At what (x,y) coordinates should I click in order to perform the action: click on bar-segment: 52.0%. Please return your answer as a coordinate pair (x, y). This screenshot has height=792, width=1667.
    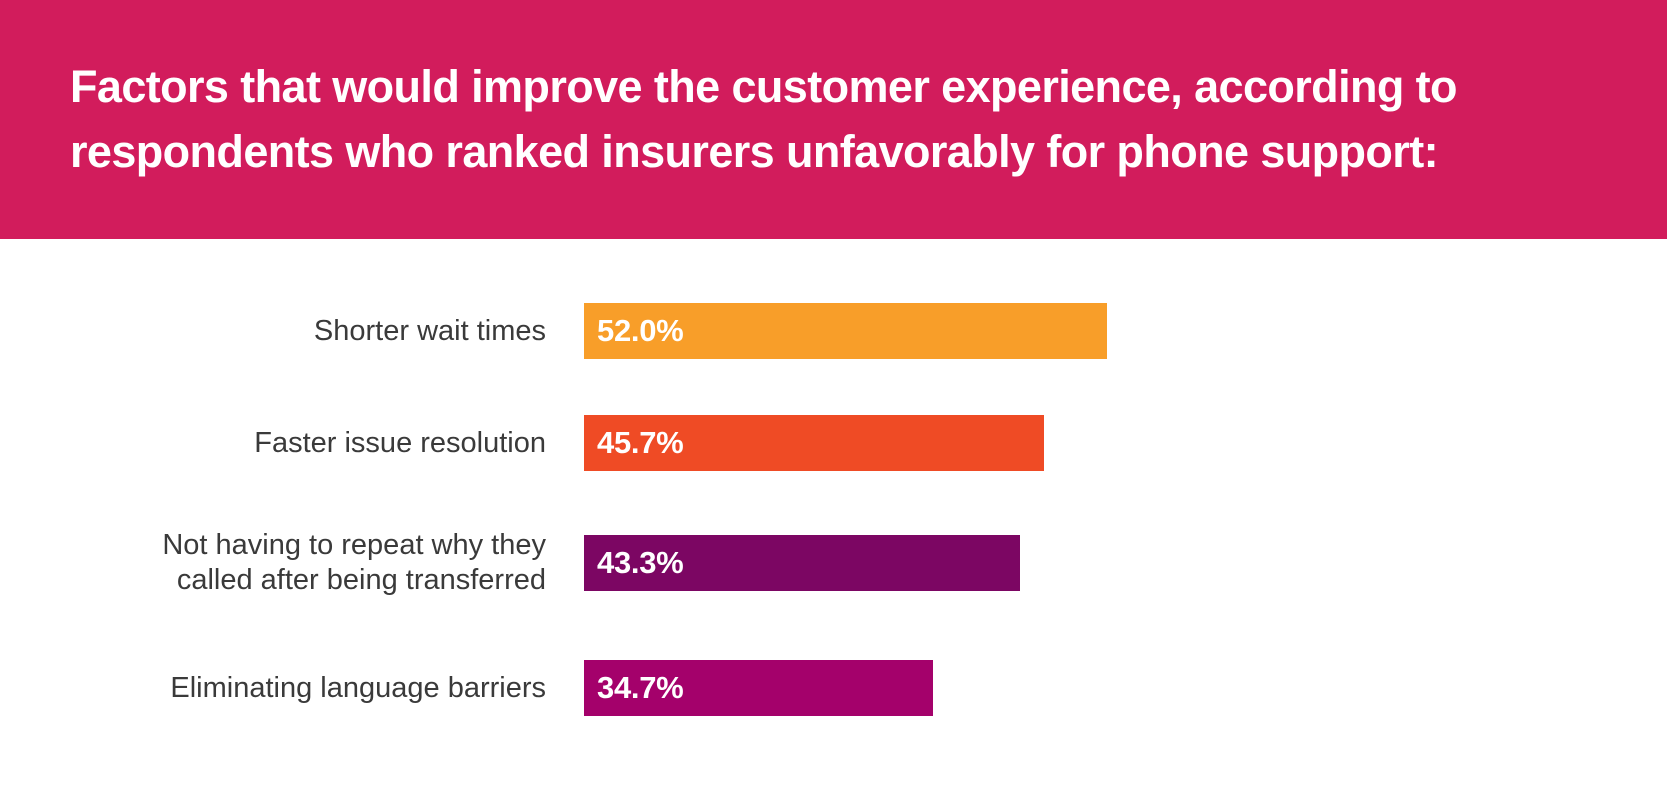
    Looking at the image, I should click on (845, 331).